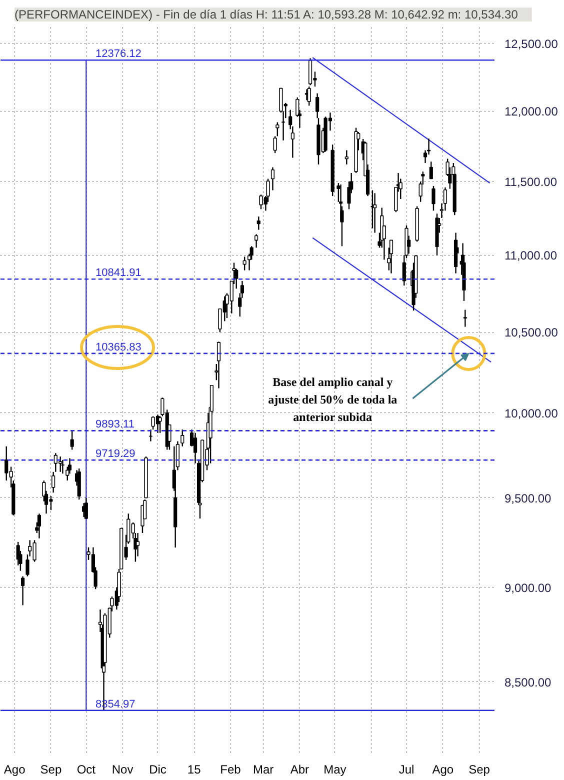 The width and height of the screenshot is (564, 780). I want to click on x-tick-label: Dic, so click(157, 769).